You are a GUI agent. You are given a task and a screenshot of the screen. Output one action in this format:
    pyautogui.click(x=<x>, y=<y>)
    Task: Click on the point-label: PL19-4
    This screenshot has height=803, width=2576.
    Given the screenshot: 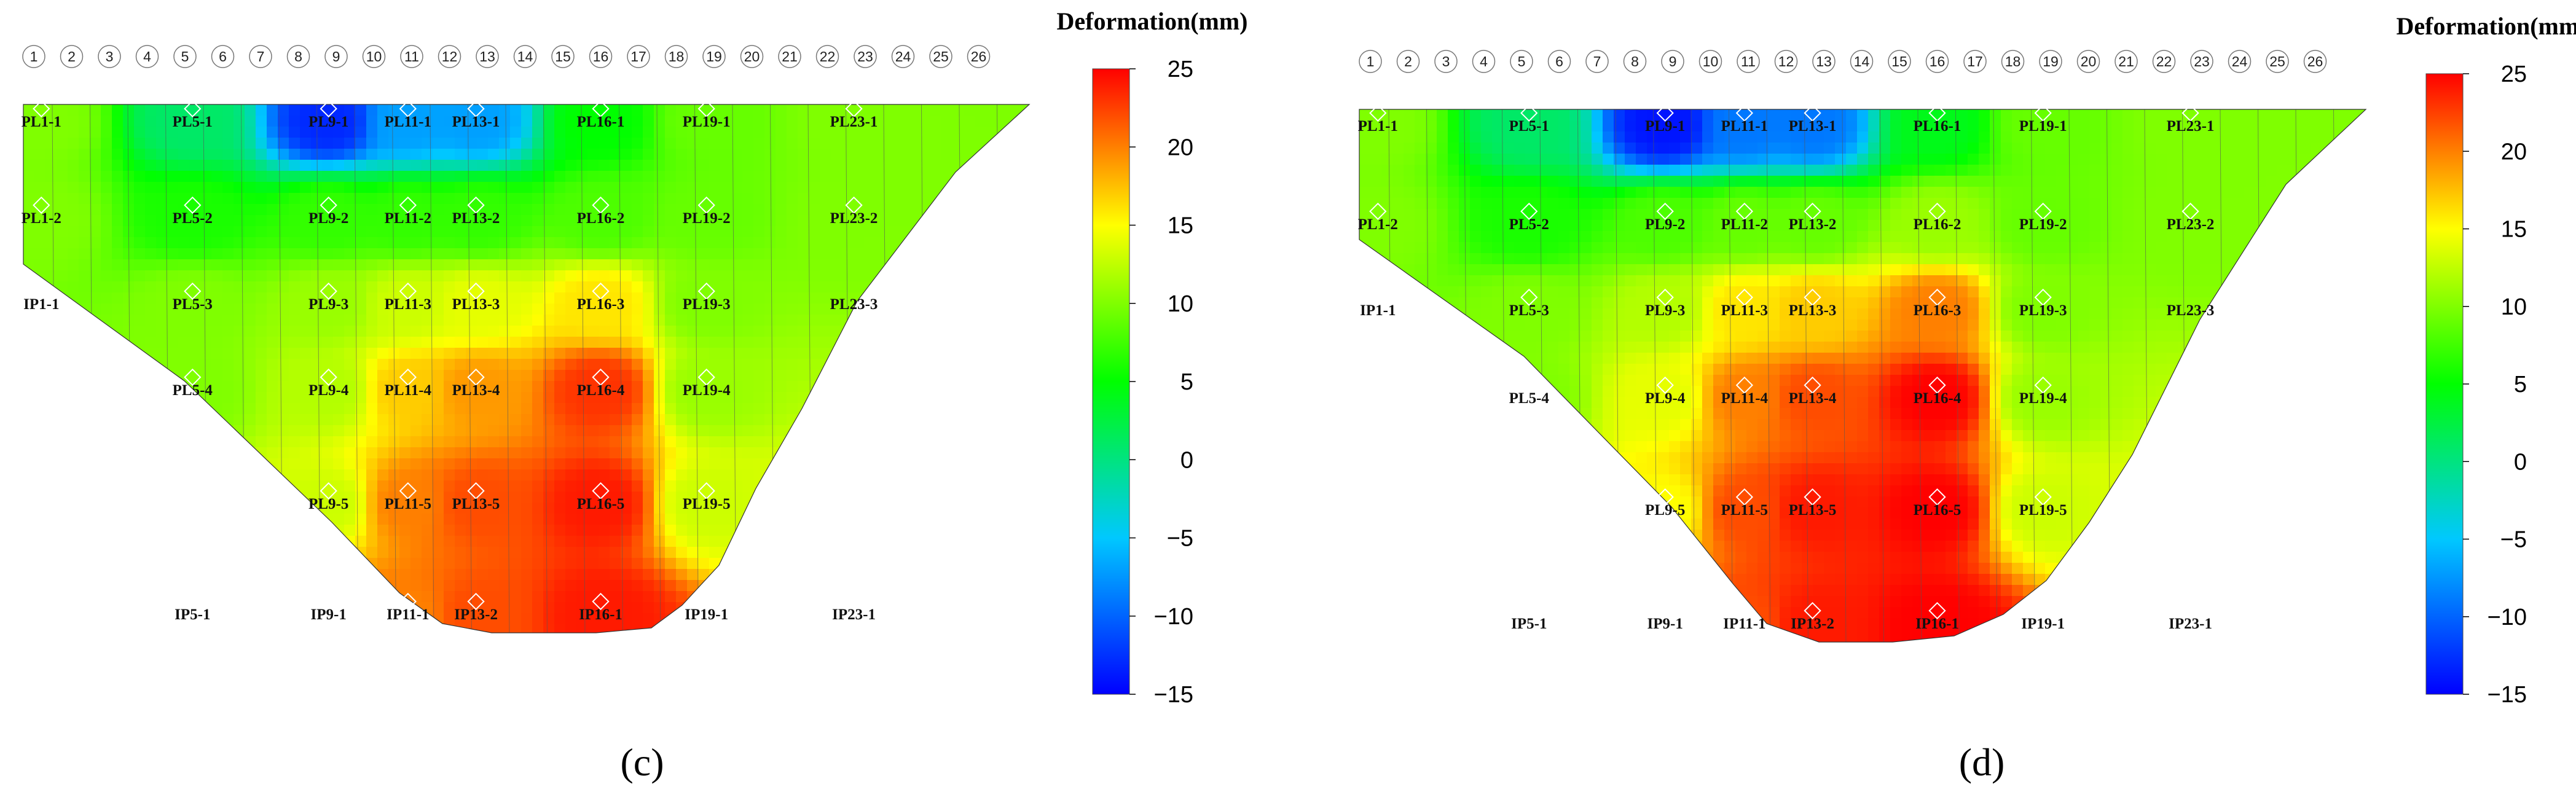 What is the action you would take?
    pyautogui.click(x=707, y=391)
    